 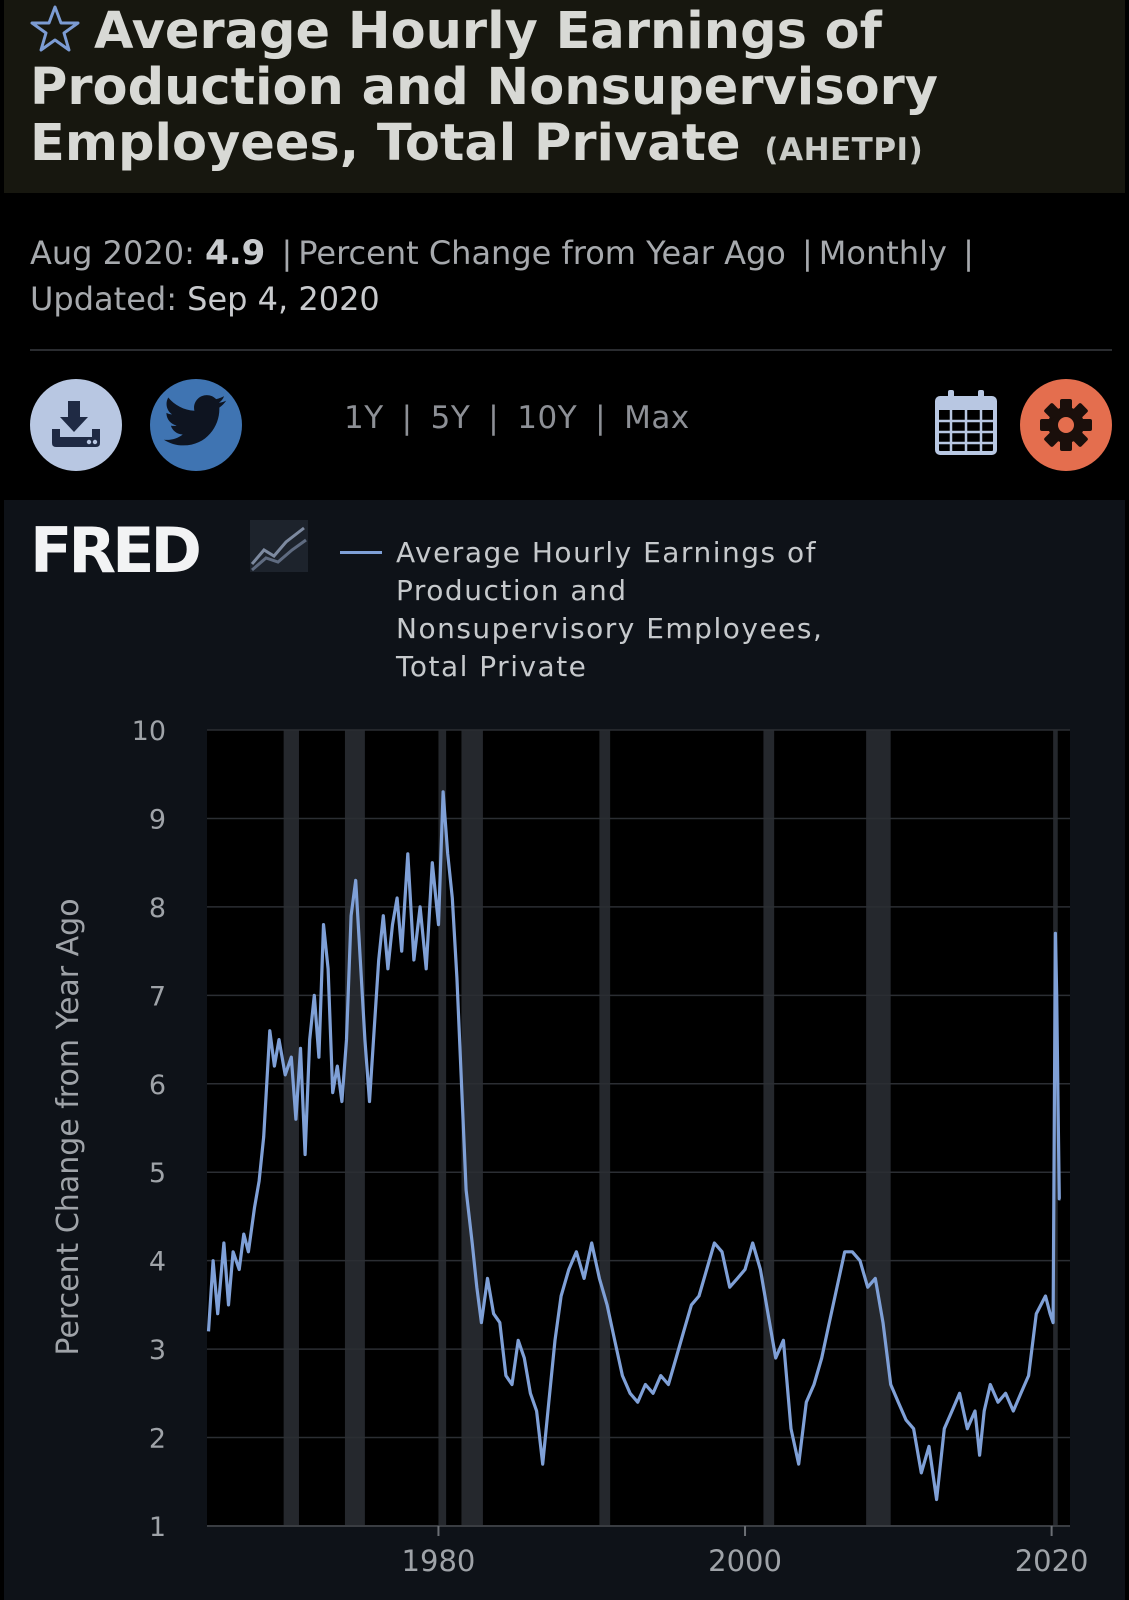 I want to click on settings-button, so click(x=1066, y=425).